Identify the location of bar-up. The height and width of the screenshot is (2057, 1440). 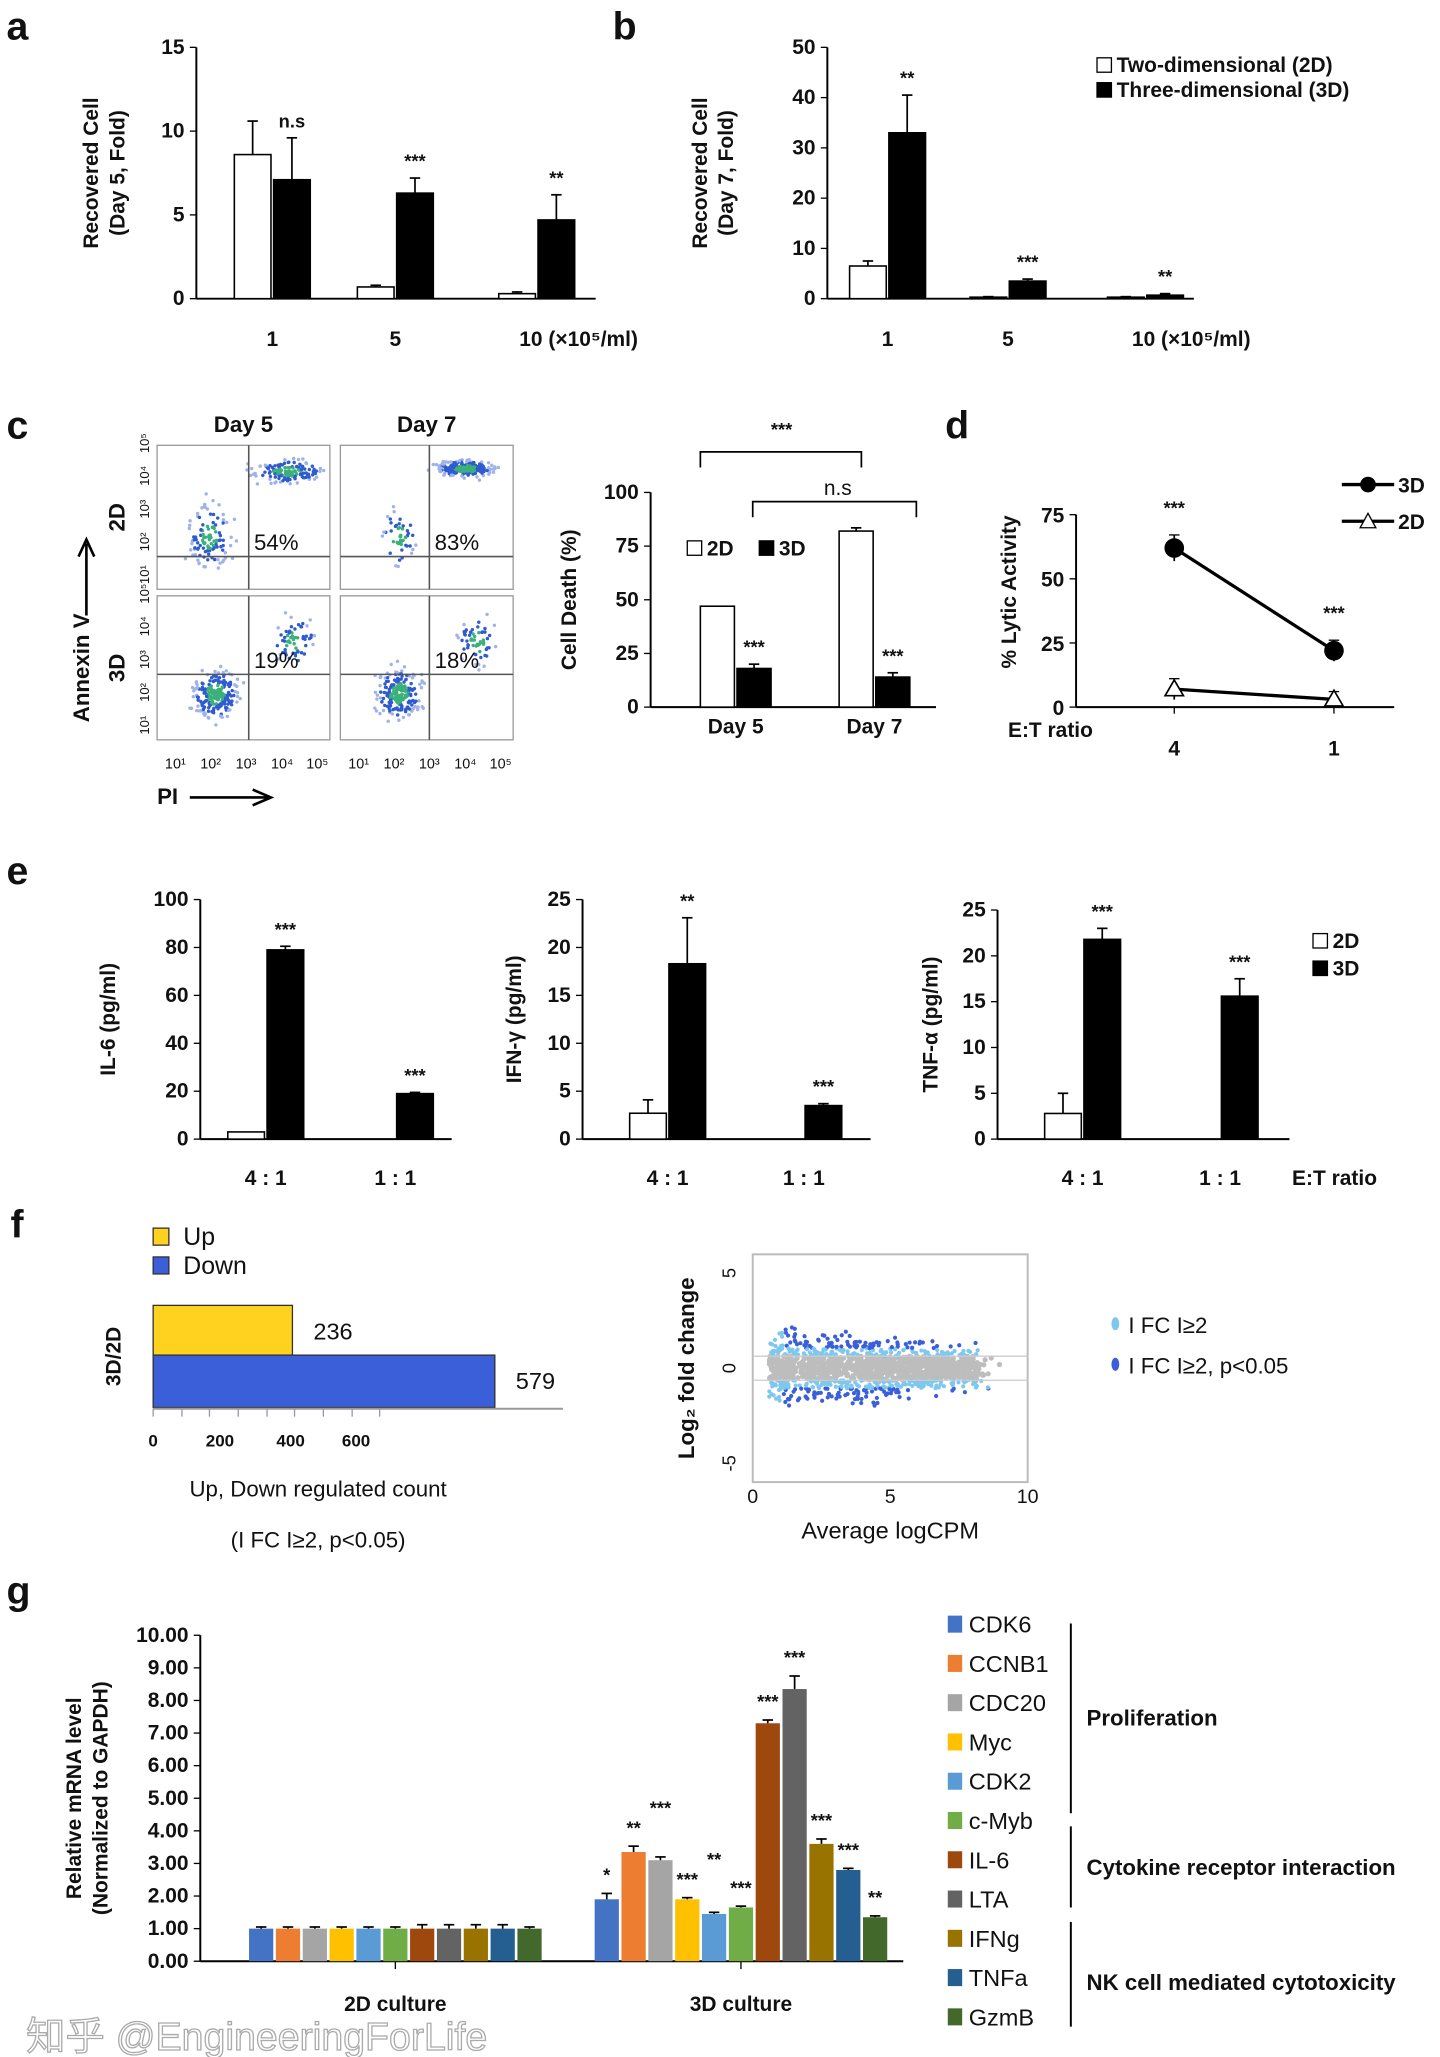
(223, 1330).